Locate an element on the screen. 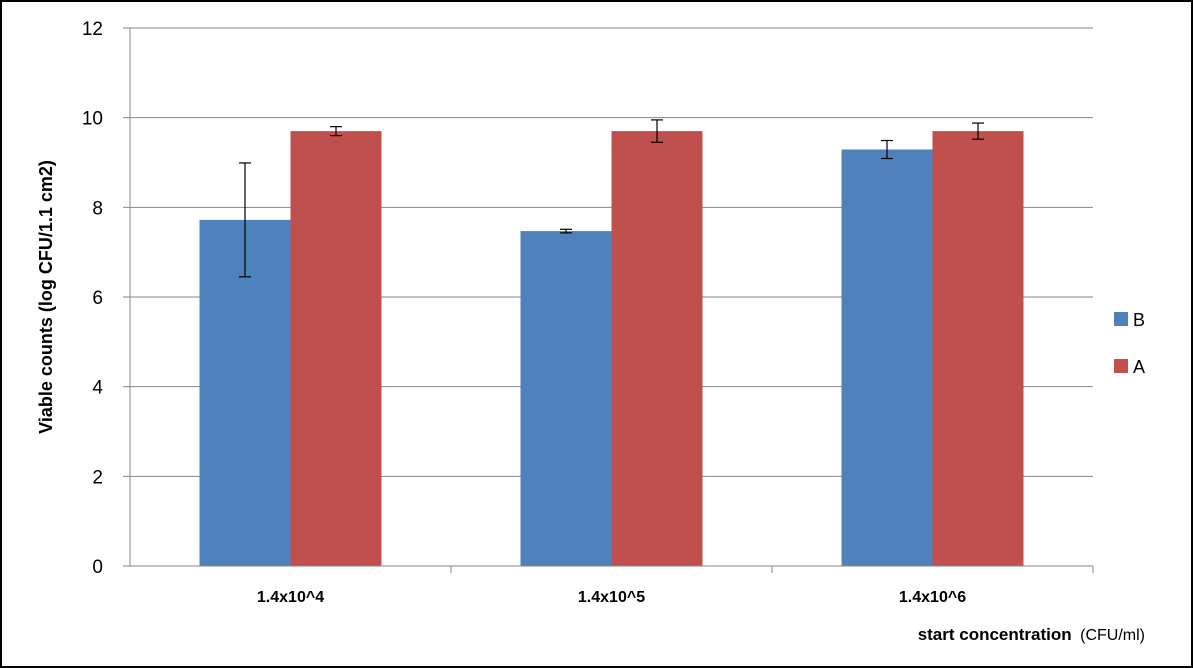  legend-label-B: B is located at coordinates (1139, 320).